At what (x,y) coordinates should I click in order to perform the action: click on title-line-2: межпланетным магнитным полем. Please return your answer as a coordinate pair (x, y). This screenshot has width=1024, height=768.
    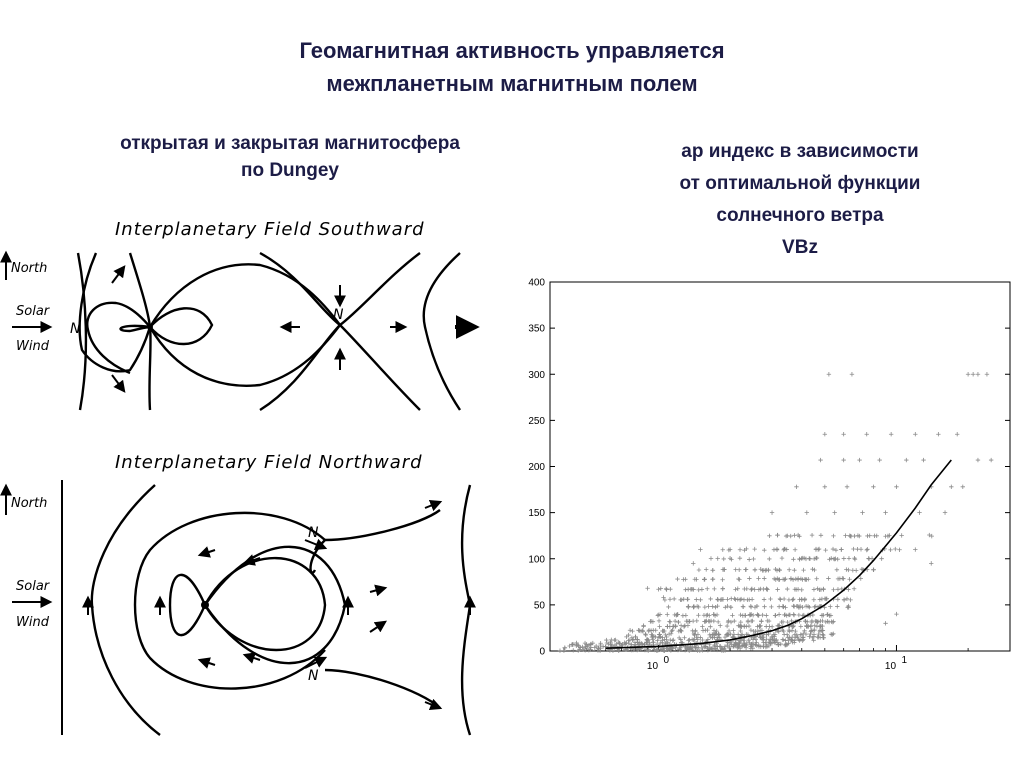
    Looking at the image, I should click on (512, 83).